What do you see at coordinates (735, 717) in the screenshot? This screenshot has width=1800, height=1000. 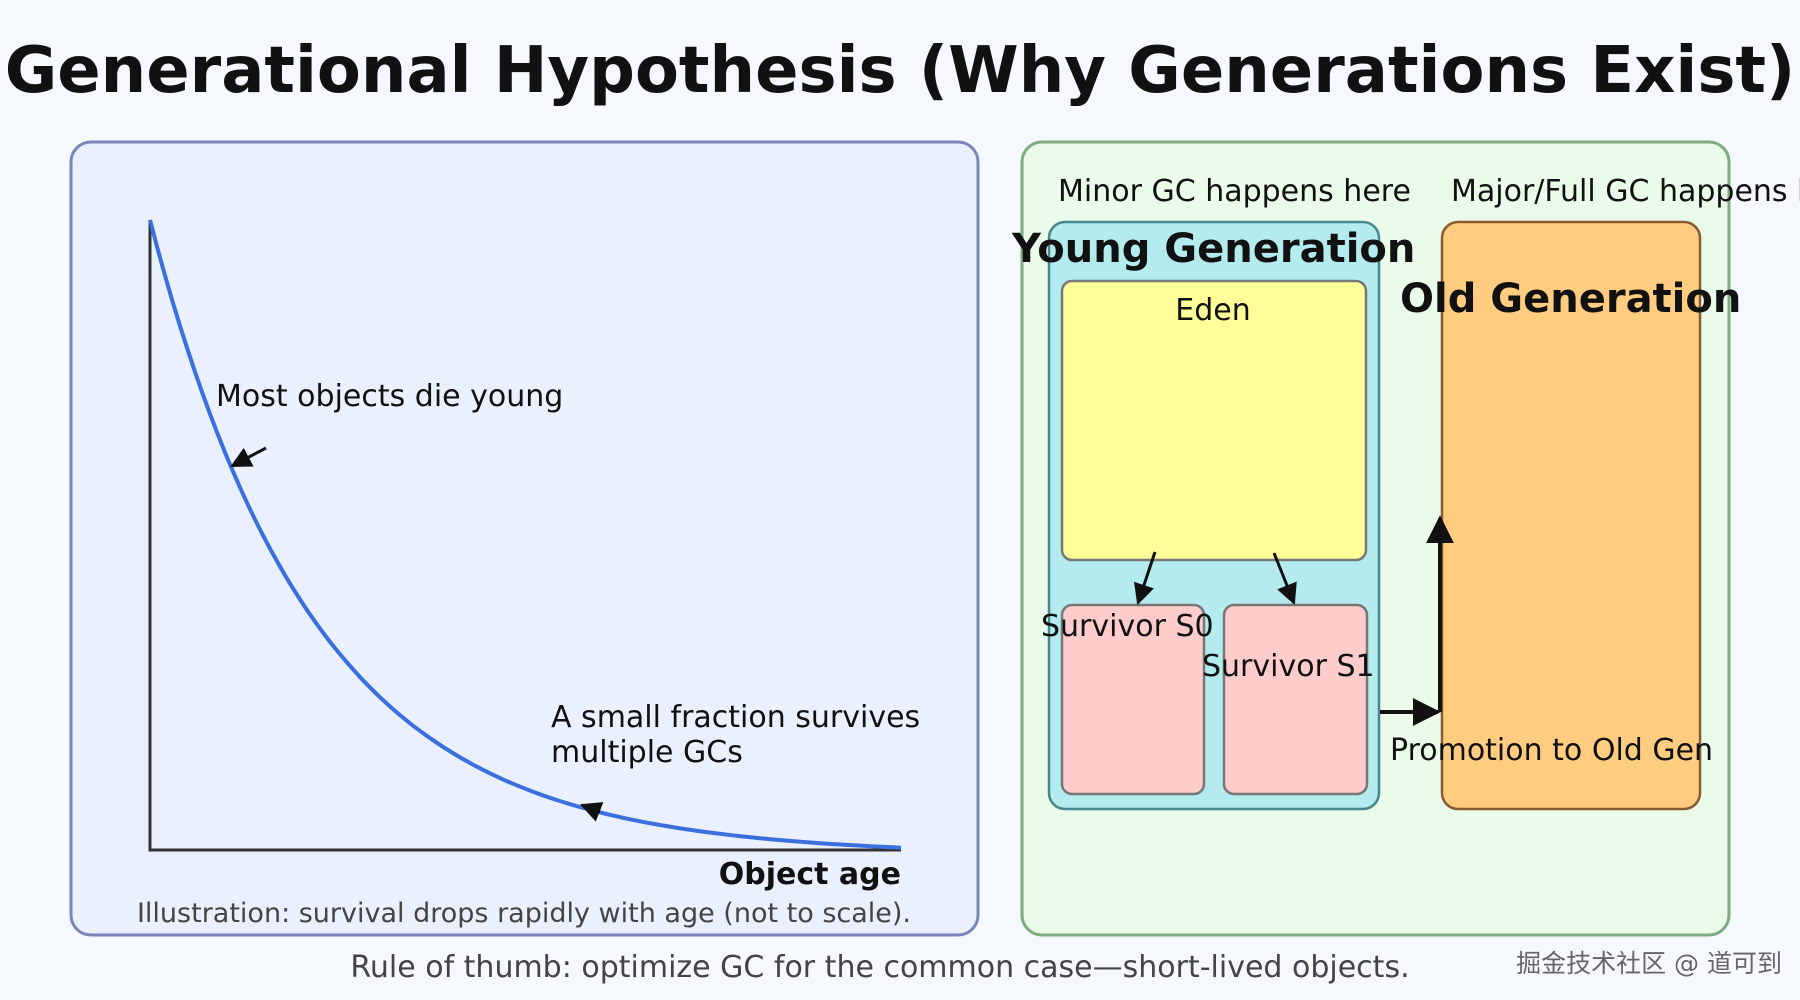 I see `survivors-label-line1: A small fraction survives` at bounding box center [735, 717].